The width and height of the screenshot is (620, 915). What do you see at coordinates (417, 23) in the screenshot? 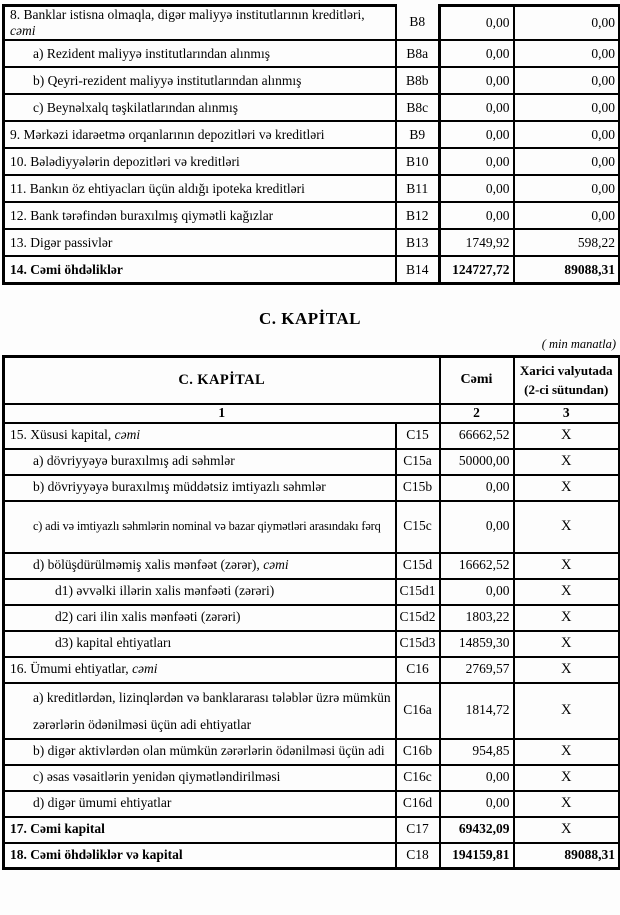
I see `row-code: B8` at bounding box center [417, 23].